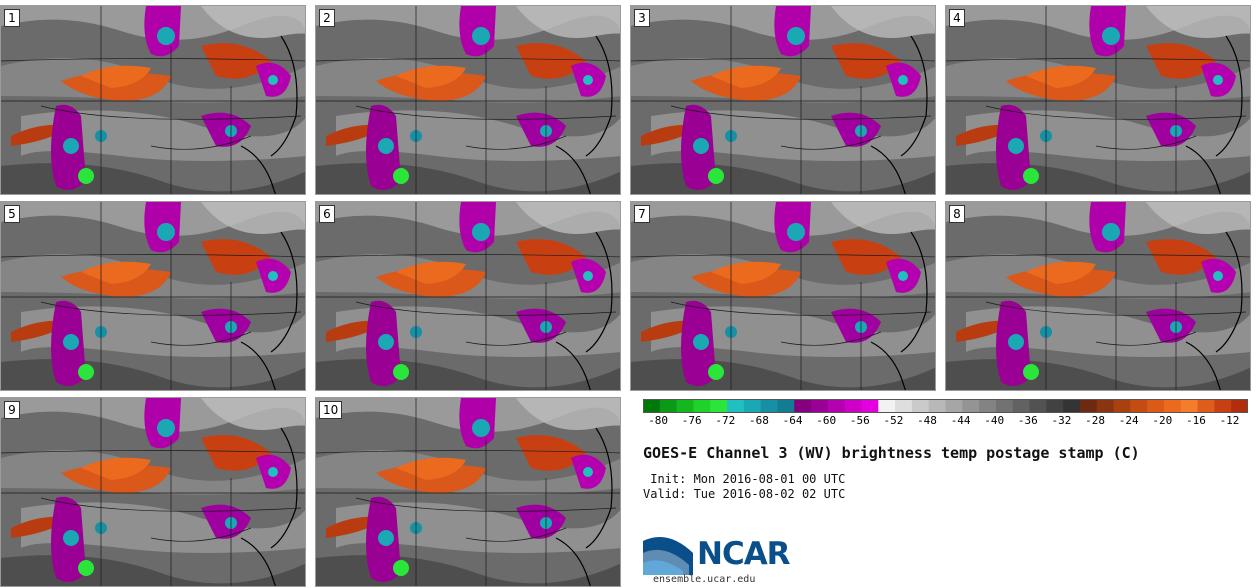  Describe the element at coordinates (704, 579) in the screenshot. I see `site-url: ensemble.ucar.edu` at that location.